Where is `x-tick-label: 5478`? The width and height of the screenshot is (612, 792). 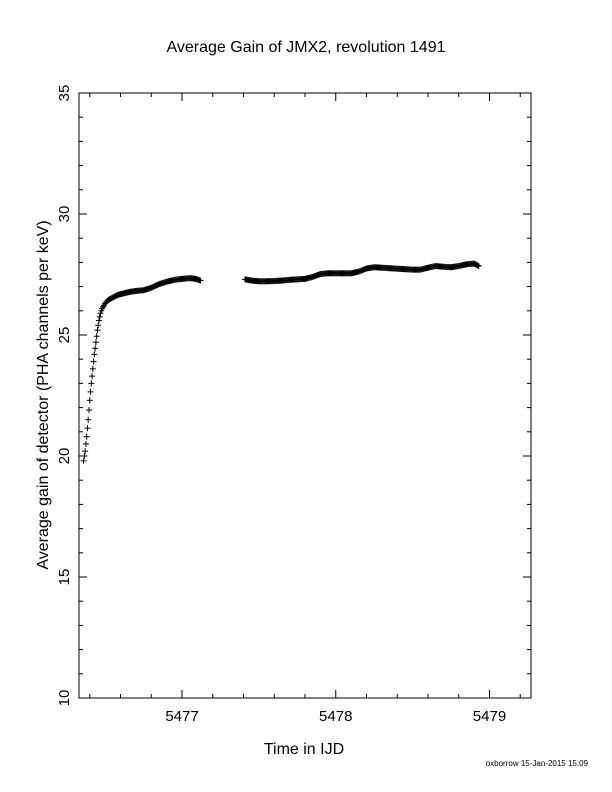
x-tick-label: 5478 is located at coordinates (335, 716).